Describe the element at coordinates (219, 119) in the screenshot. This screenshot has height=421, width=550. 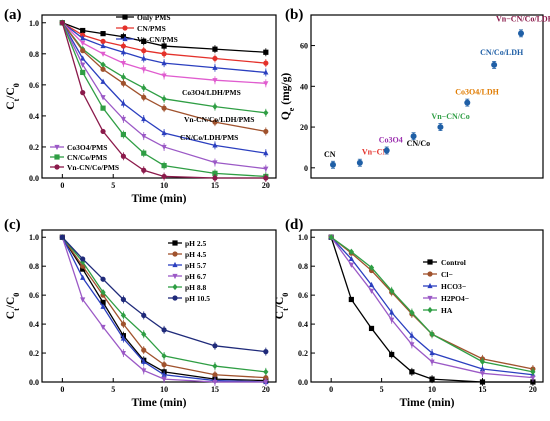
I see `curve-annotation: Vn-CN/Co/LDH/PMS` at that location.